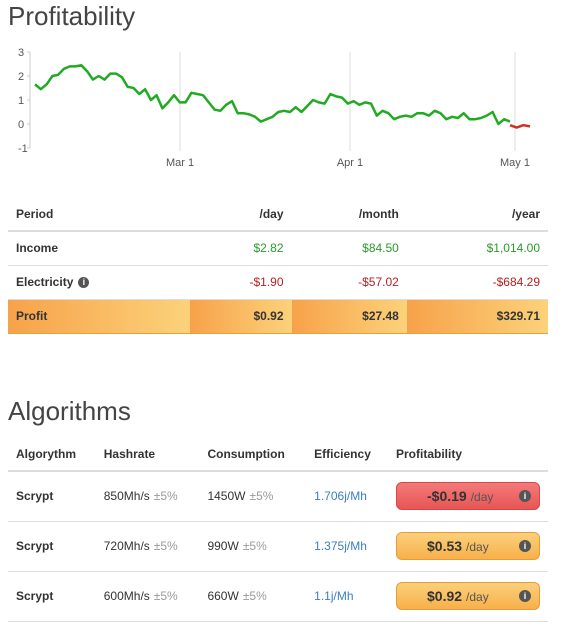 Image resolution: width=583 pixels, height=623 pixels. What do you see at coordinates (223, 596) in the screenshot?
I see `consumption: 660W` at bounding box center [223, 596].